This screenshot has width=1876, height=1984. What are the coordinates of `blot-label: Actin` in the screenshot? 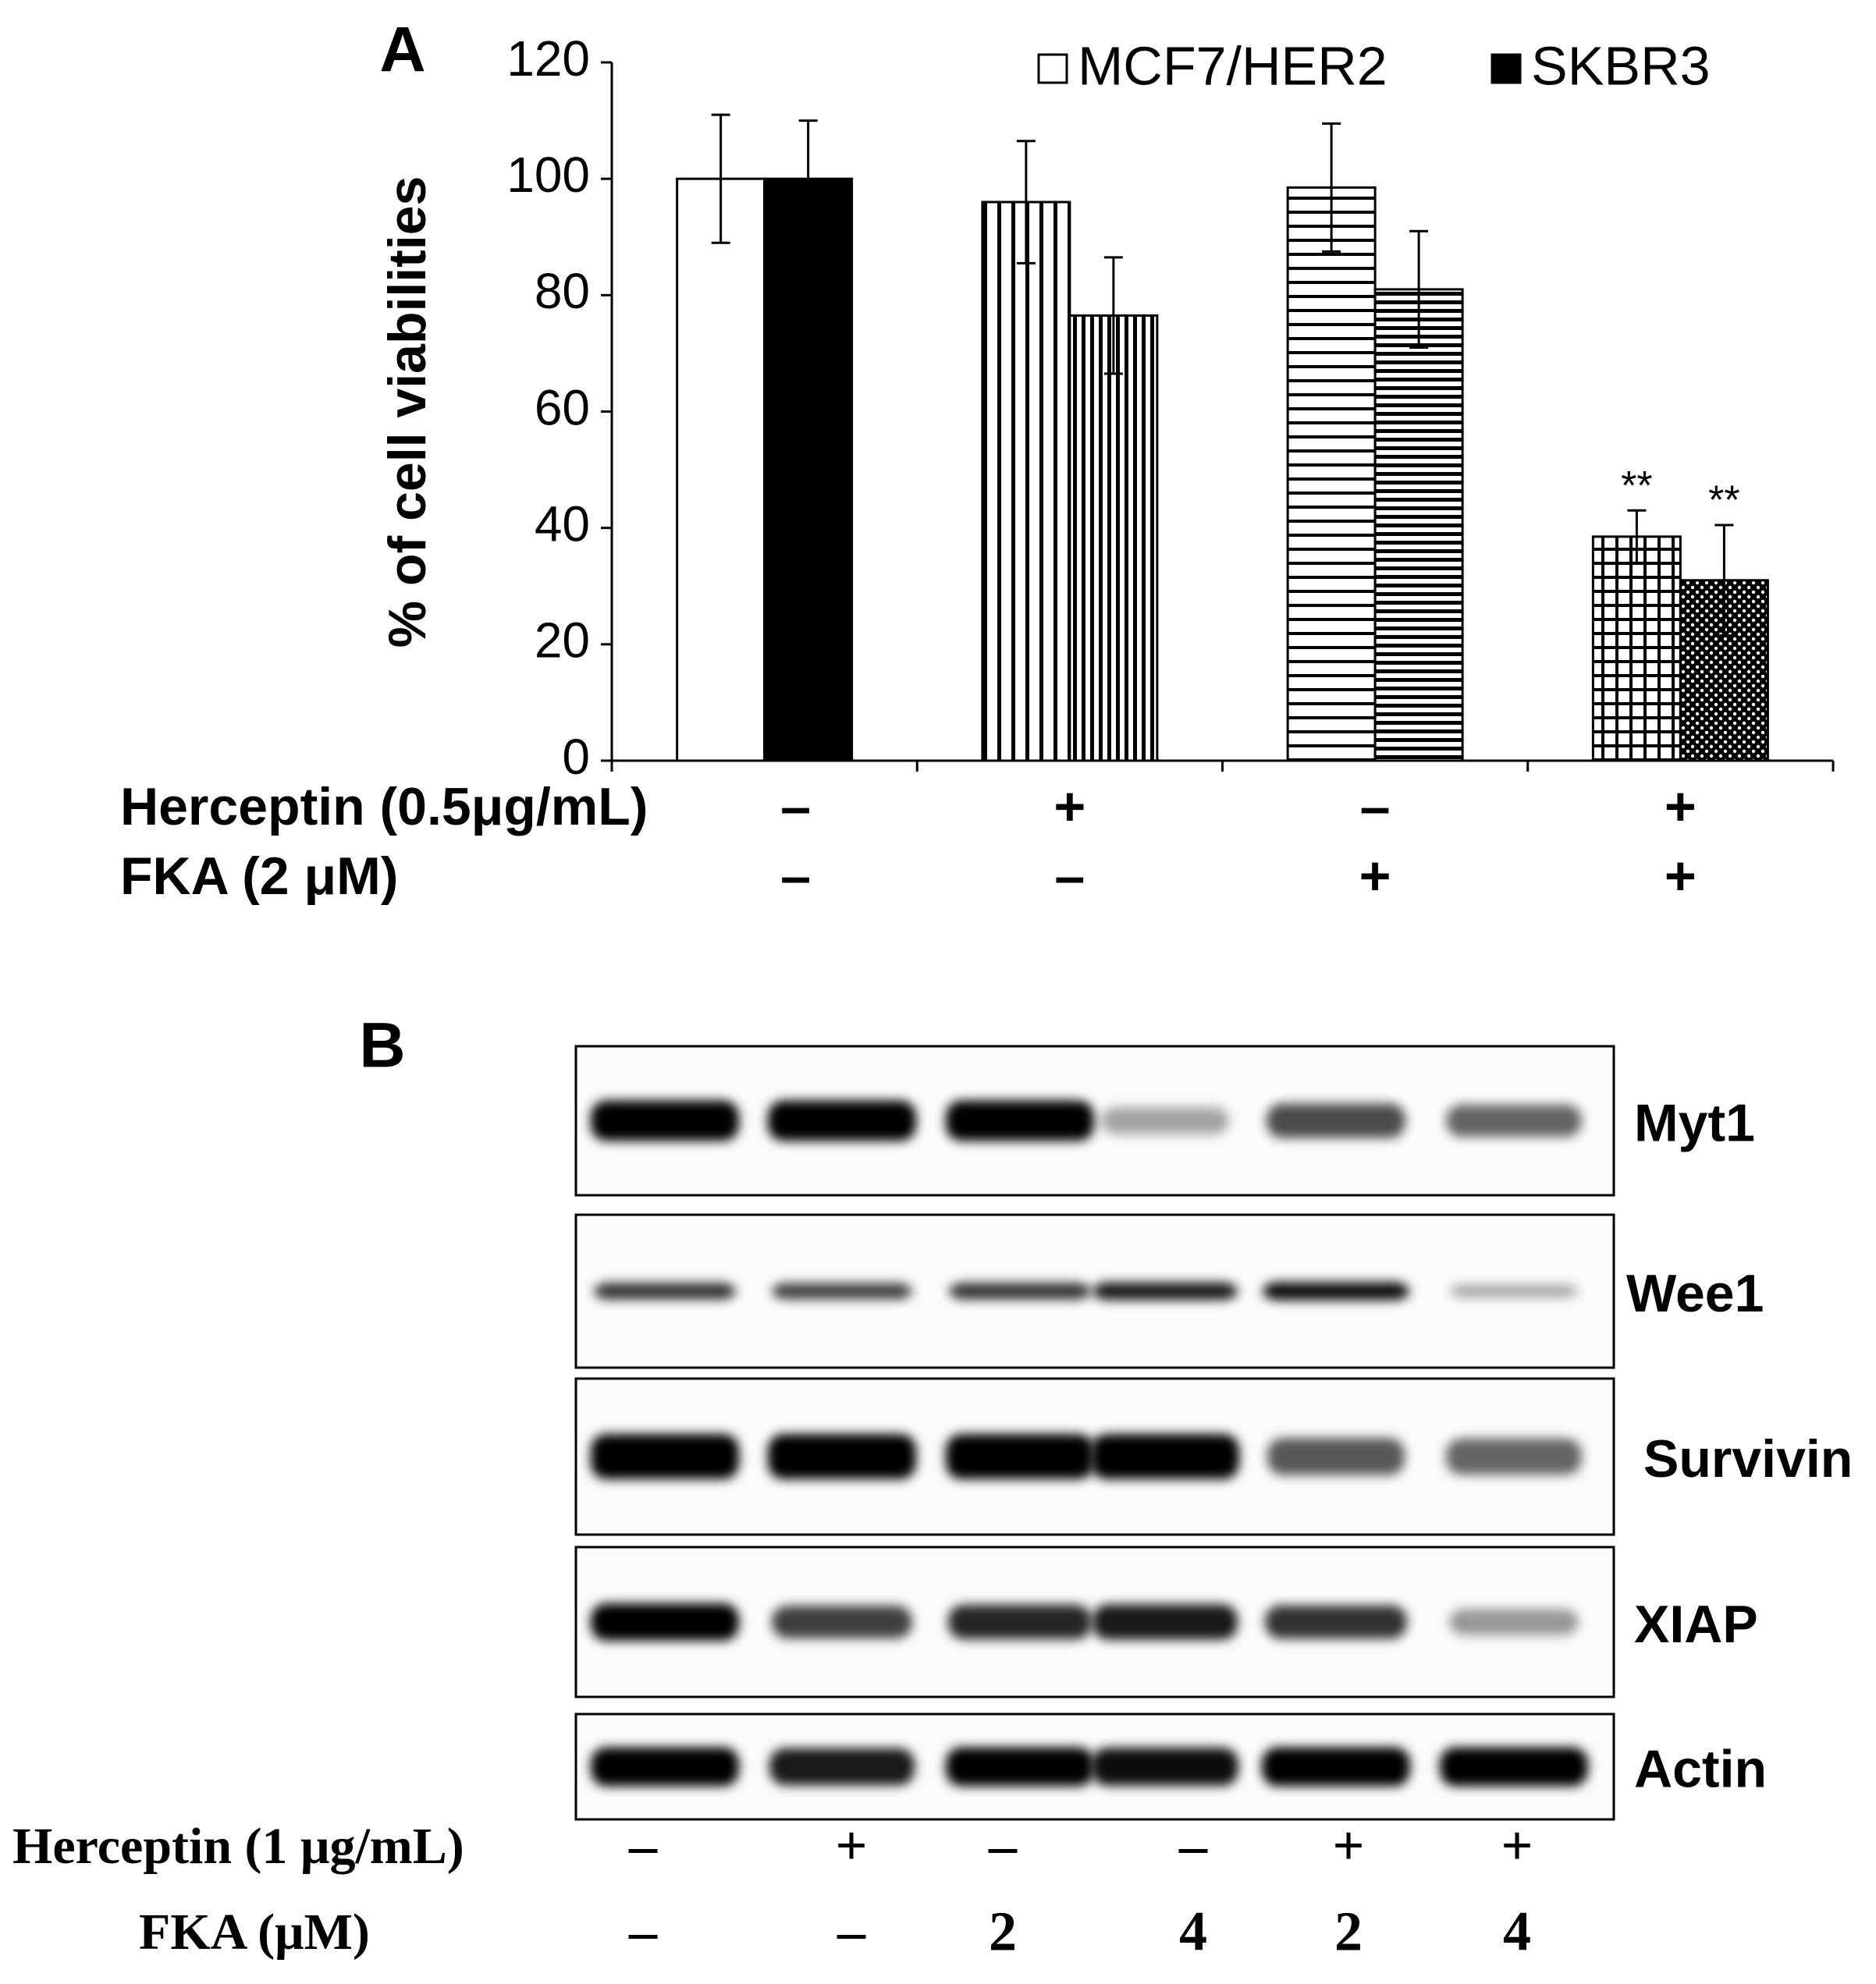 It's located at (1700, 1768).